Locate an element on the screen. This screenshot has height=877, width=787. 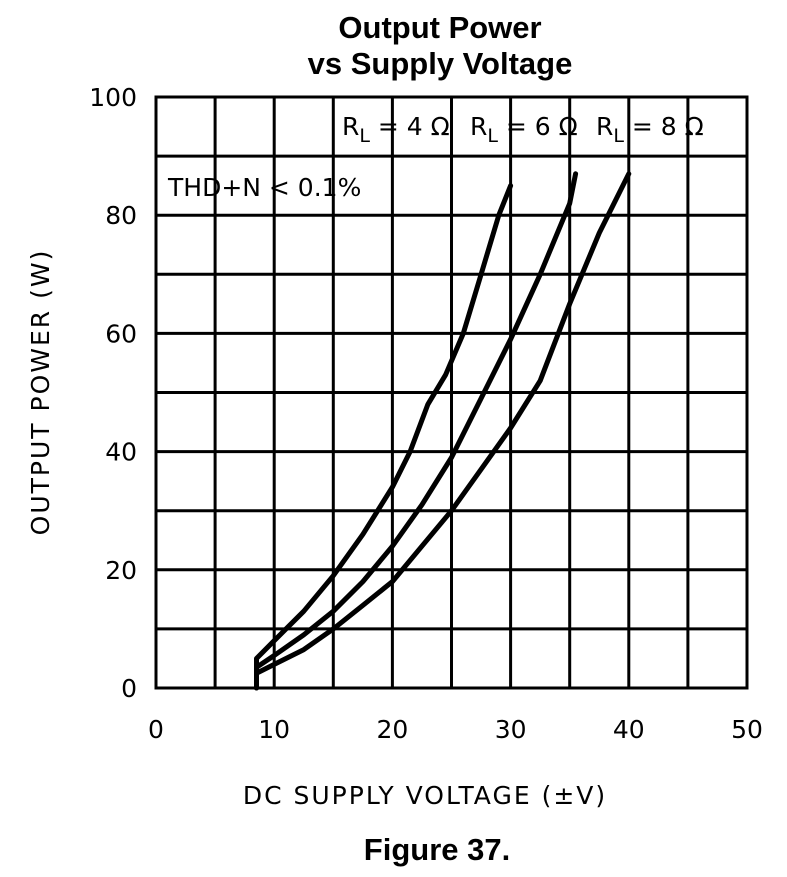
legend-labels: RL = 4 Ω RL = 6 Ω RL = 8 Ω is located at coordinates (523, 129).